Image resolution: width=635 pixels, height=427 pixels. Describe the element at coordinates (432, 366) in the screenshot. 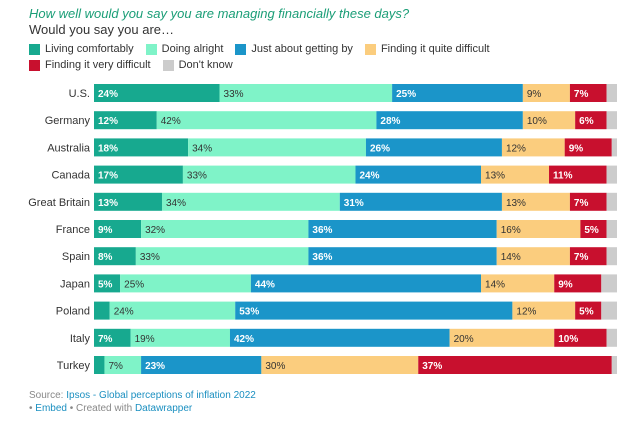

I see `data-label: 37%` at that location.